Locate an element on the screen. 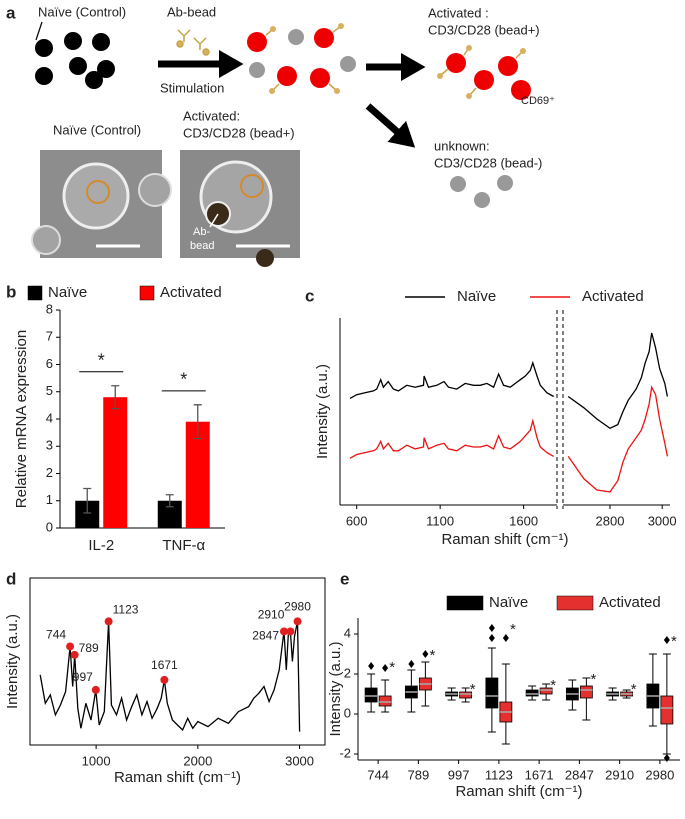 Image resolution: width=685 pixels, height=819 pixels. panel-label: c is located at coordinates (309, 295).